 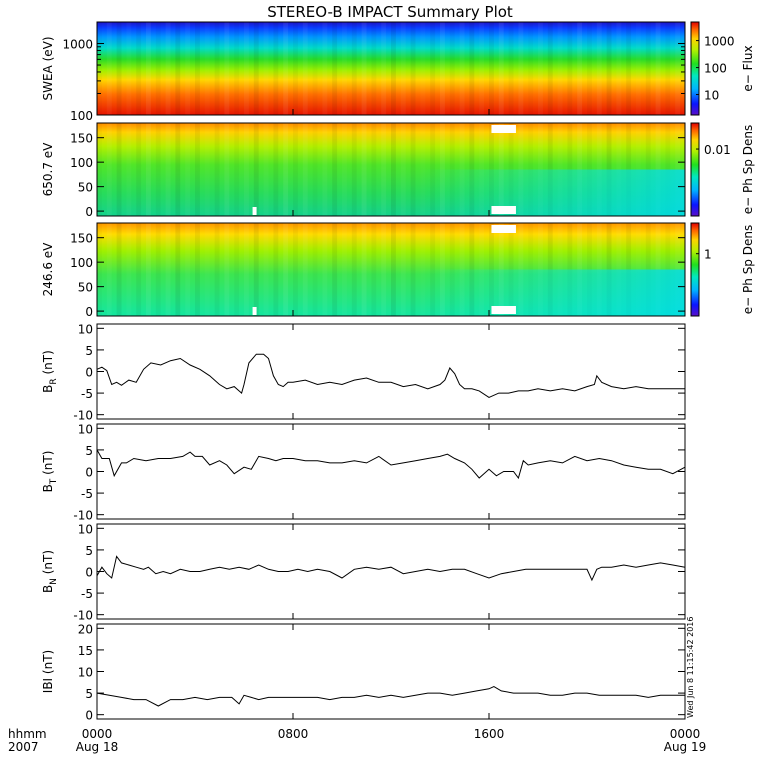 I want to click on y-tick-label: 15, so click(x=85, y=651).